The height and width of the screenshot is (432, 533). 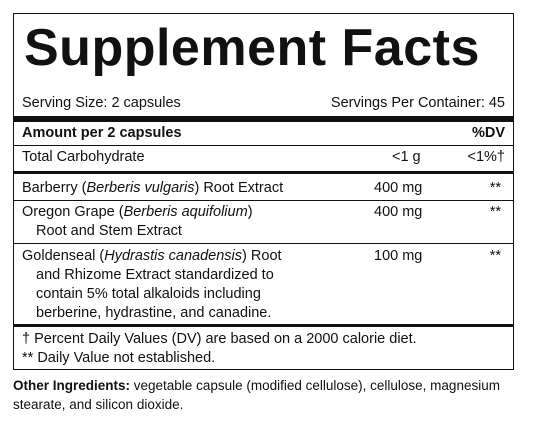 What do you see at coordinates (263, 119) in the screenshot?
I see `thick-divider` at bounding box center [263, 119].